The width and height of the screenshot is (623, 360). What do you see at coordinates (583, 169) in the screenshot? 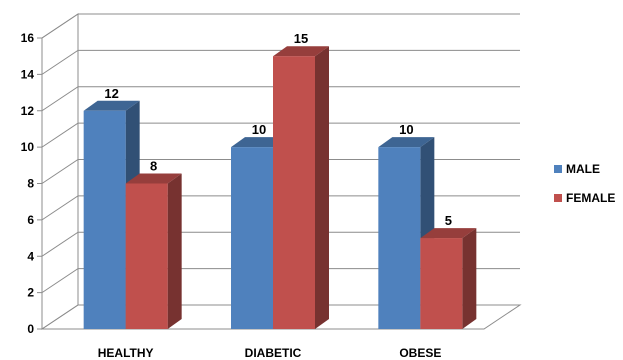
I see `legend-label-male: MALE` at bounding box center [583, 169].